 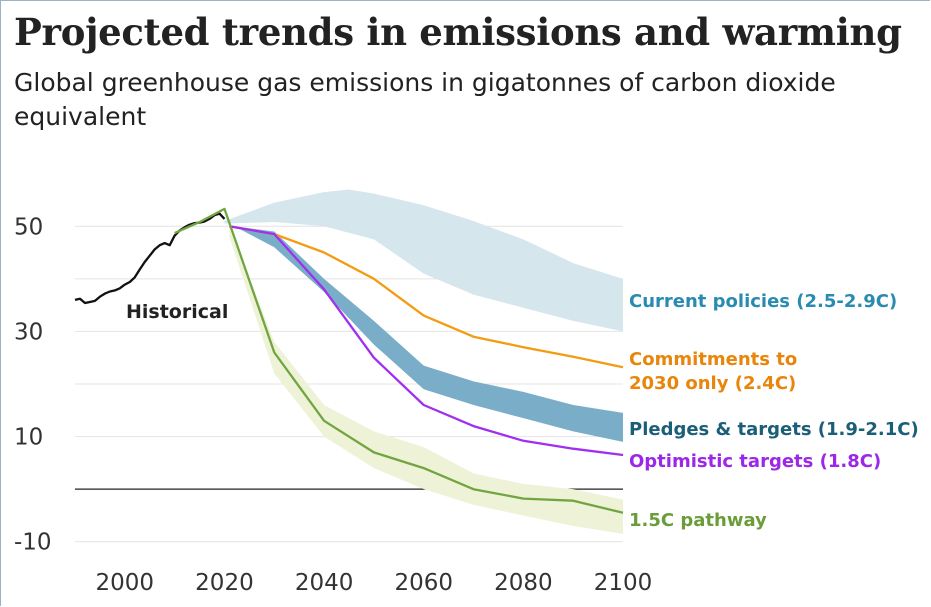 I want to click on label-historical: Historical, so click(x=177, y=312).